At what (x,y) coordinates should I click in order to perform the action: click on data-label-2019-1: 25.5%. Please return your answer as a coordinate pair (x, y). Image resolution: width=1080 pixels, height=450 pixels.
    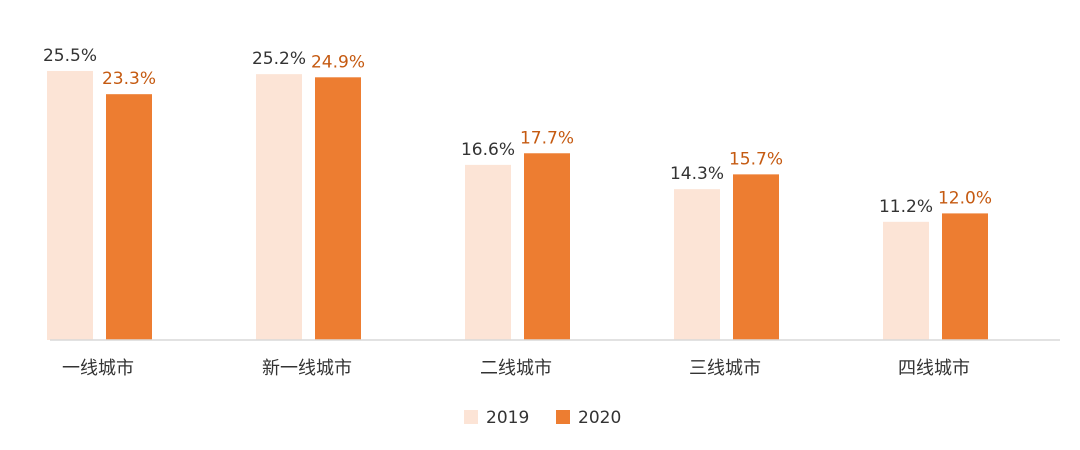
    Looking at the image, I should click on (70, 56).